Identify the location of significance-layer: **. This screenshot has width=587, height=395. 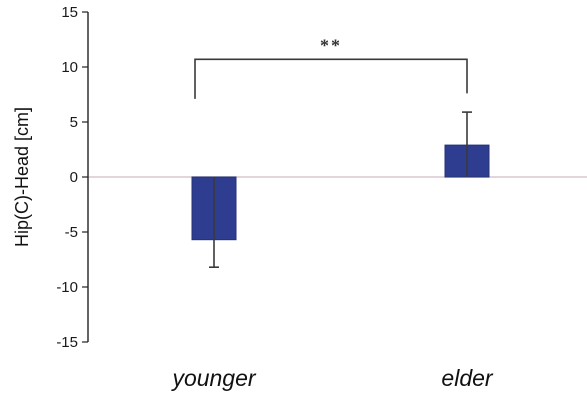
(331, 67).